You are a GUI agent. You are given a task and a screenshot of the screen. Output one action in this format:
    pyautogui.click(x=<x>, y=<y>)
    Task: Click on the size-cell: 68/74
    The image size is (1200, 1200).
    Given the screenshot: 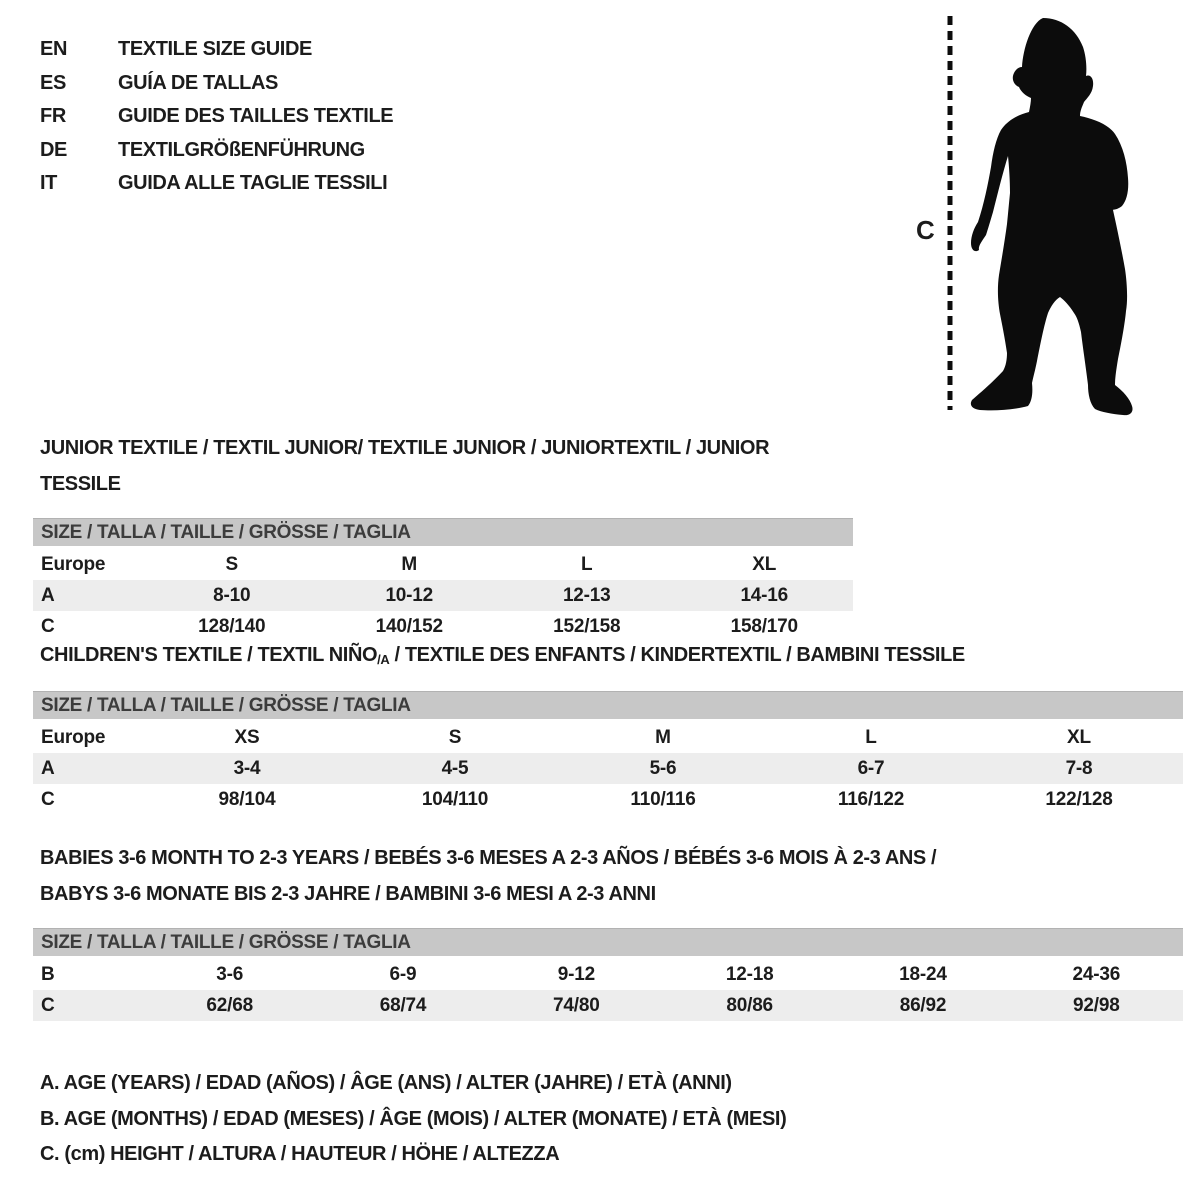 What is the action you would take?
    pyautogui.click(x=403, y=1005)
    